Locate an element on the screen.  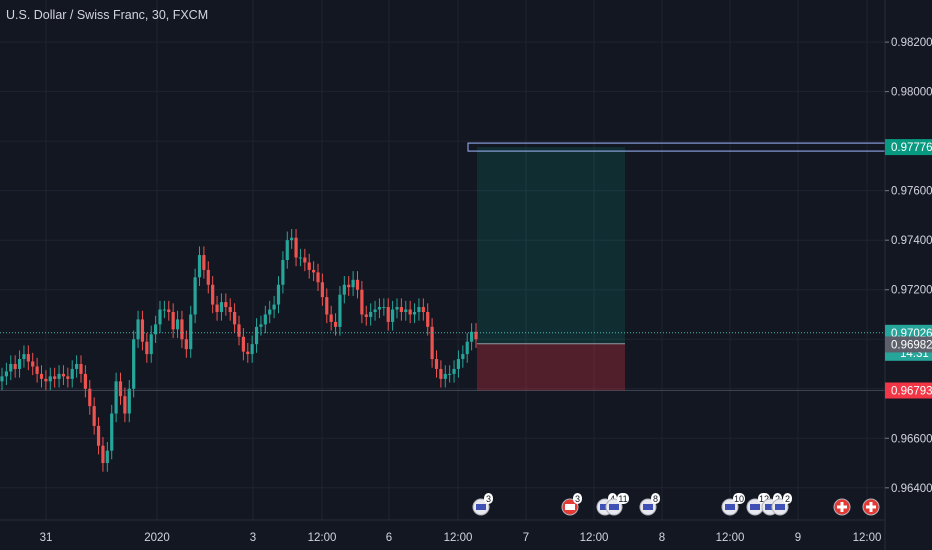
target-price-label: 0.97776 is located at coordinates (911, 148).